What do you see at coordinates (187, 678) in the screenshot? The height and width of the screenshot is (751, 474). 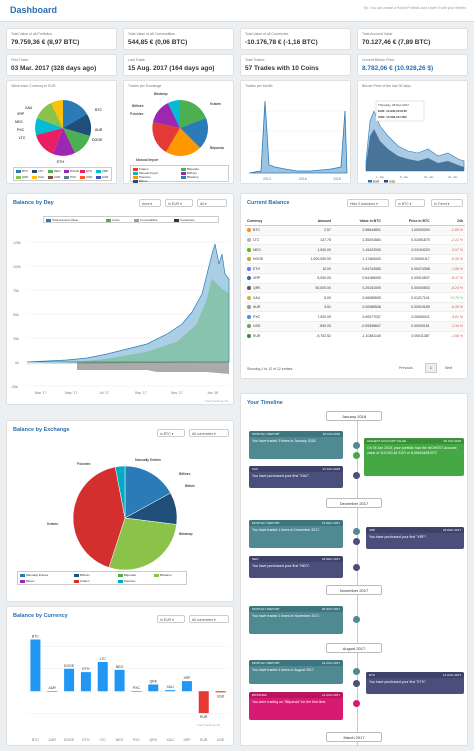 I see `bar-label: XRP` at bounding box center [187, 678].